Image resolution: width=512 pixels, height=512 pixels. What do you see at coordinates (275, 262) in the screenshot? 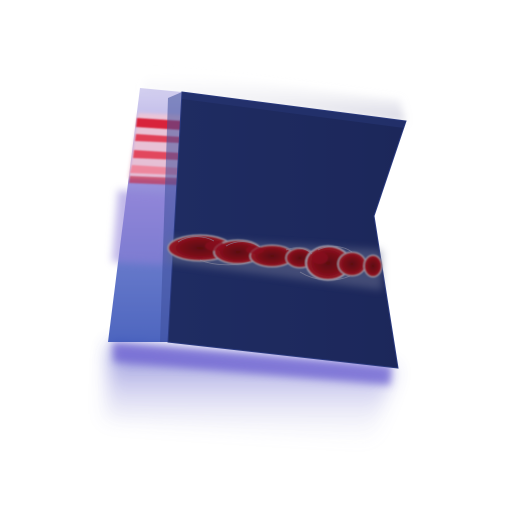
I see `turbulent-band` at bounding box center [275, 262].